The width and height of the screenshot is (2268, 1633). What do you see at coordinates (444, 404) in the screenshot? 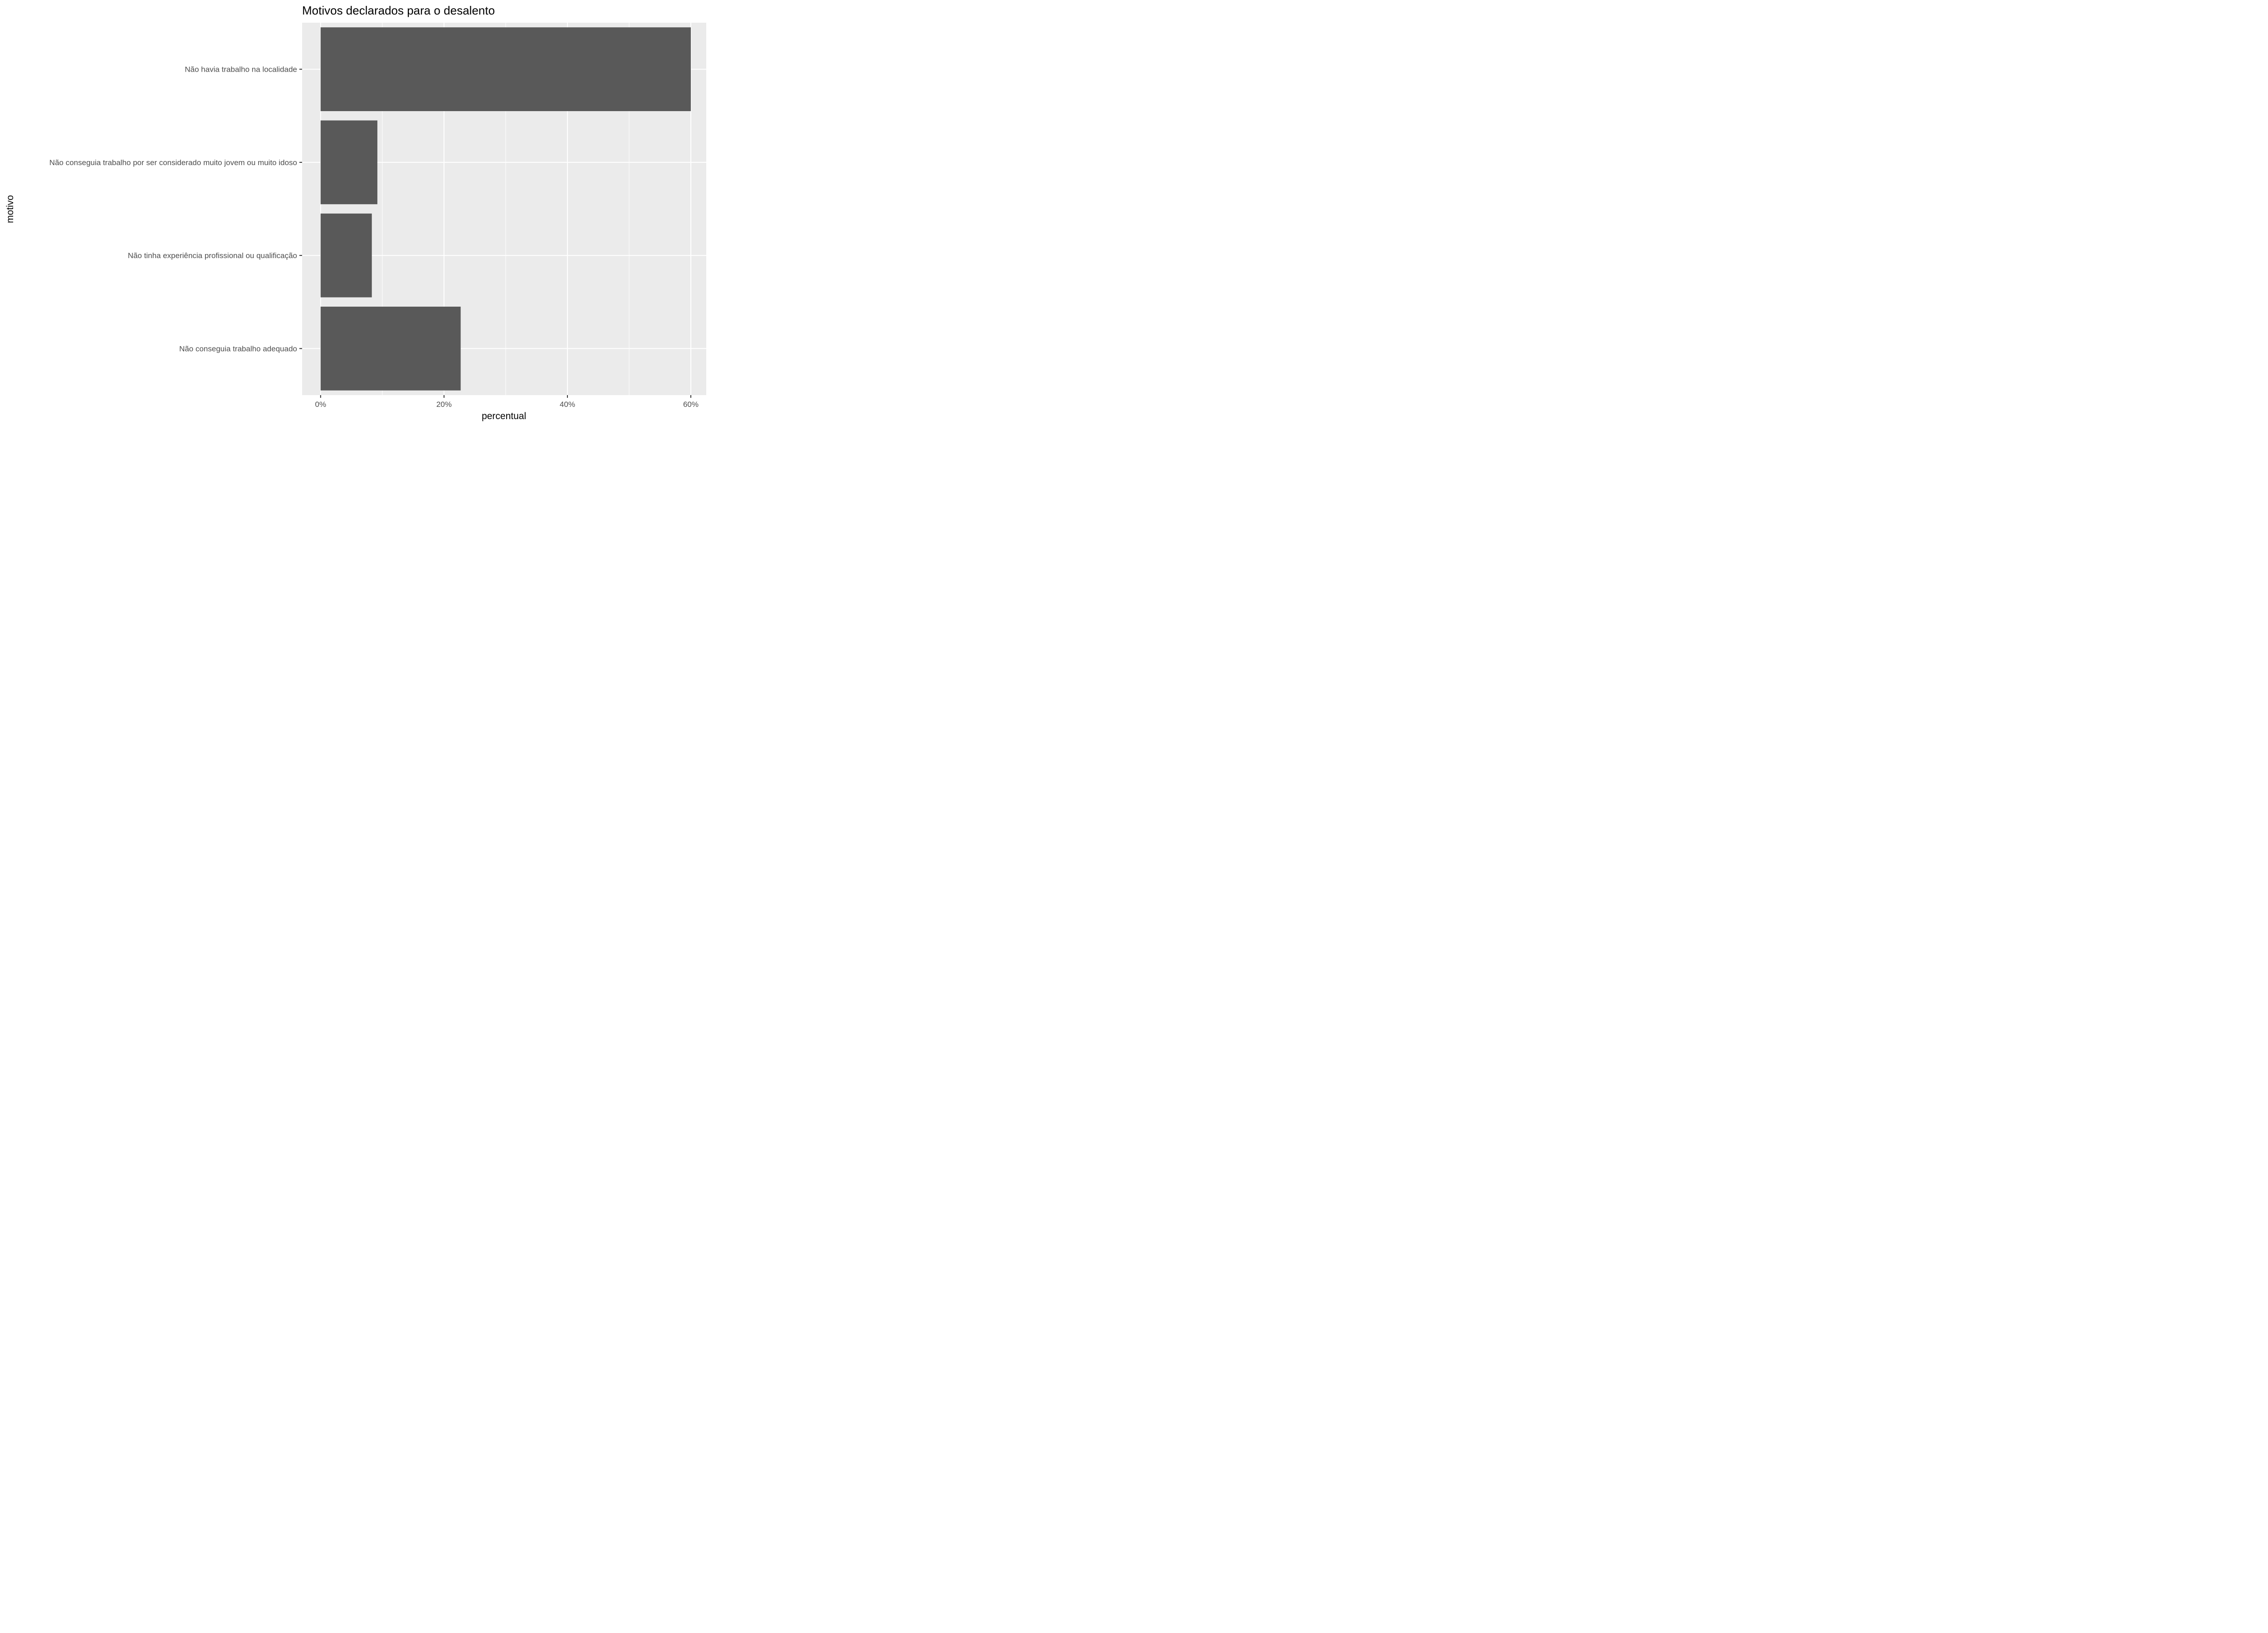
I see `x-tick-label: 20%` at bounding box center [444, 404].